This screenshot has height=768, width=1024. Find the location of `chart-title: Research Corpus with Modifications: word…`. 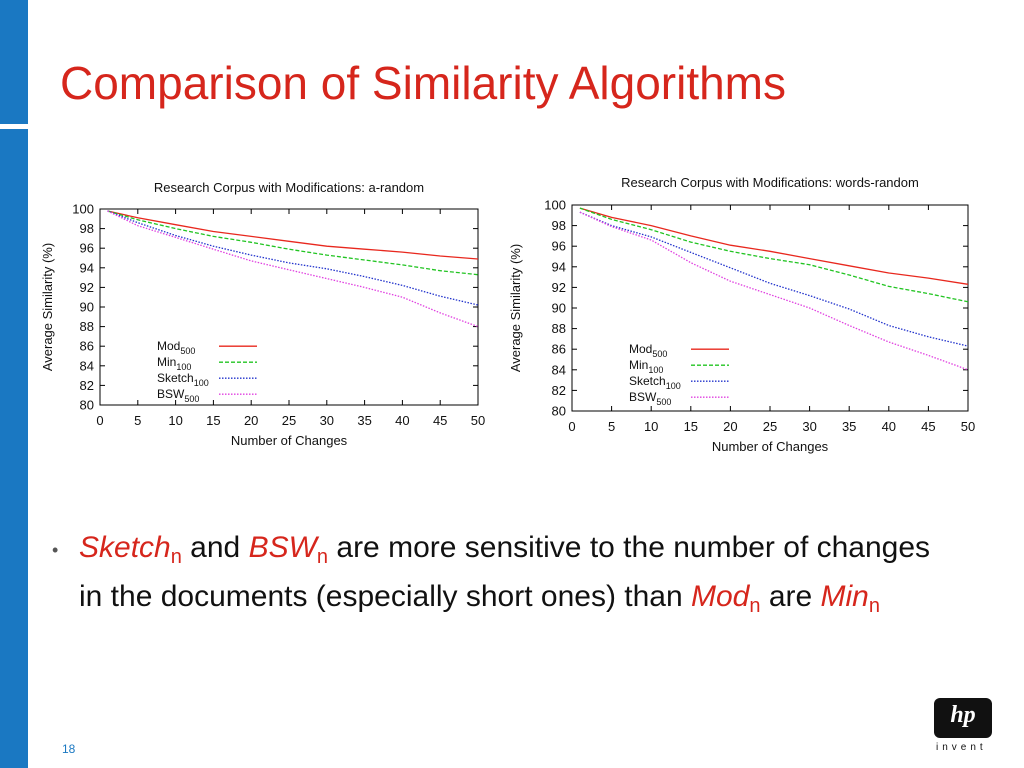

chart-title: Research Corpus with Modifications: word… is located at coordinates (770, 182).